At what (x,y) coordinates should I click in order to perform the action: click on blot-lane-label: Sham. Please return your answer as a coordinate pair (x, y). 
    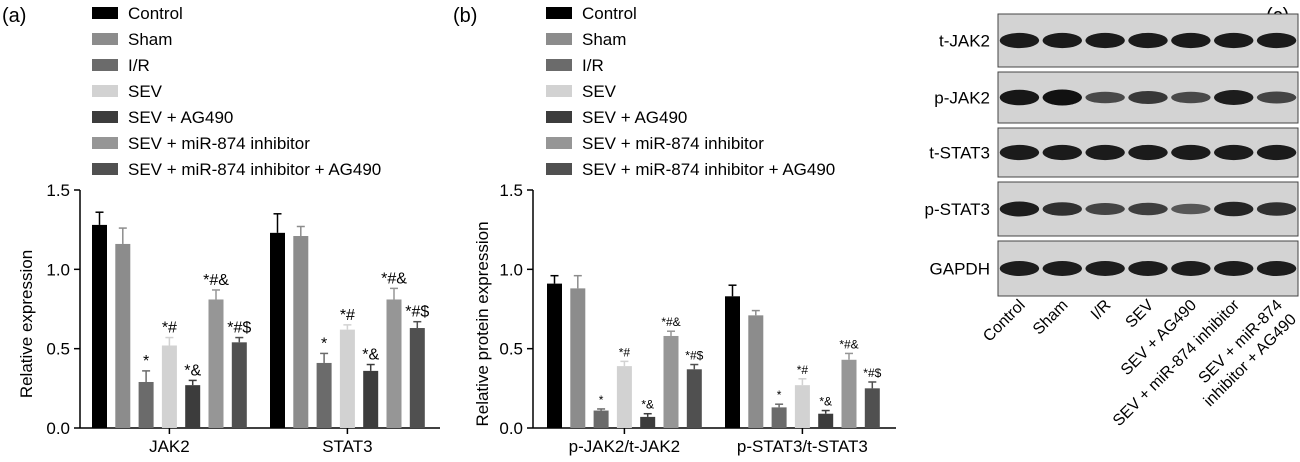
    Looking at the image, I should click on (1051, 318).